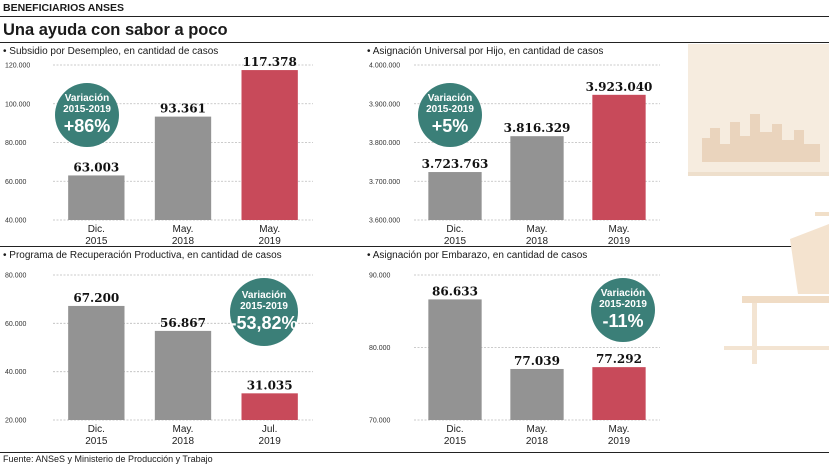 The width and height of the screenshot is (829, 466). I want to click on y-tick-label: 90.000, so click(380, 276).